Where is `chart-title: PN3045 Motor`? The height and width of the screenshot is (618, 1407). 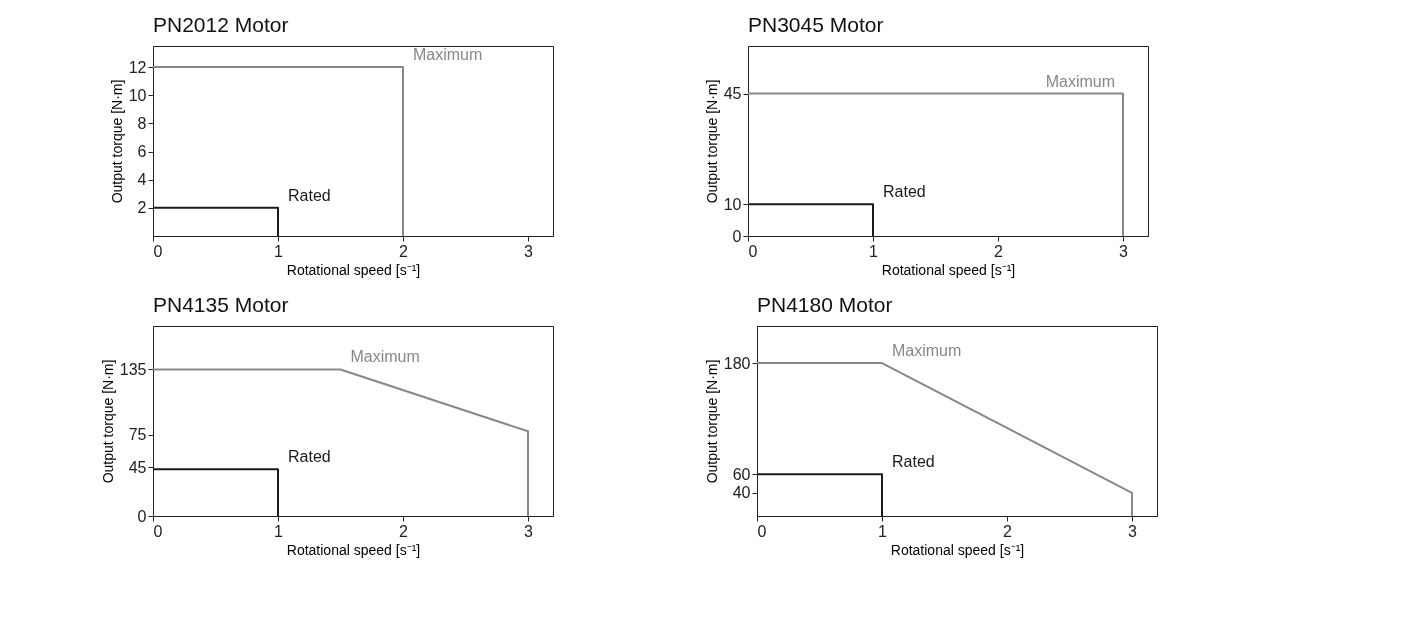
chart-title: PN3045 Motor is located at coordinates (816, 24).